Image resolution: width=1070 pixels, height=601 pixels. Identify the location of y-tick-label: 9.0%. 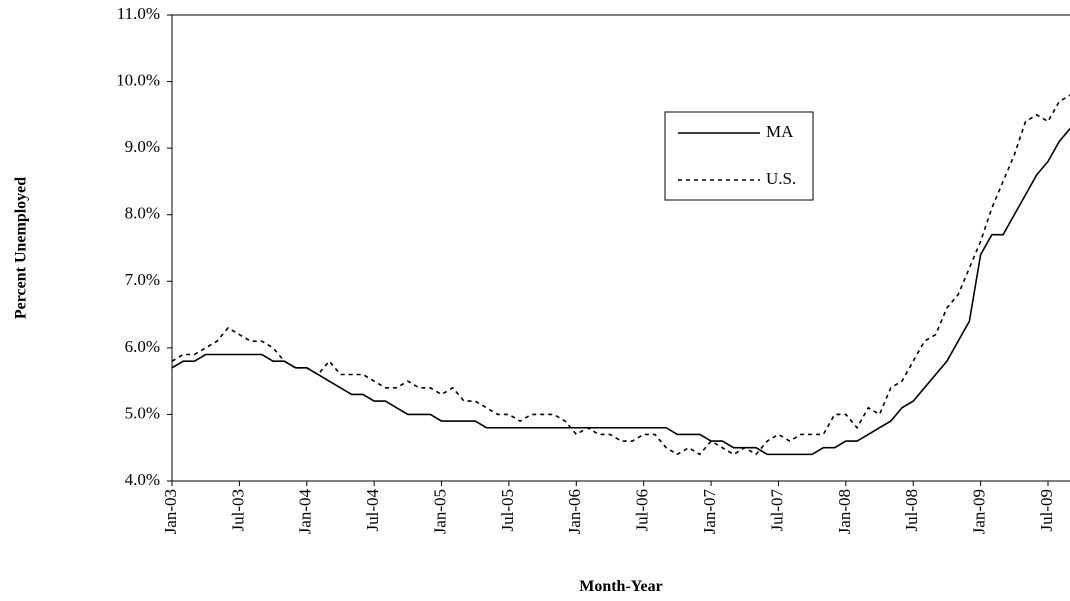
(142, 146).